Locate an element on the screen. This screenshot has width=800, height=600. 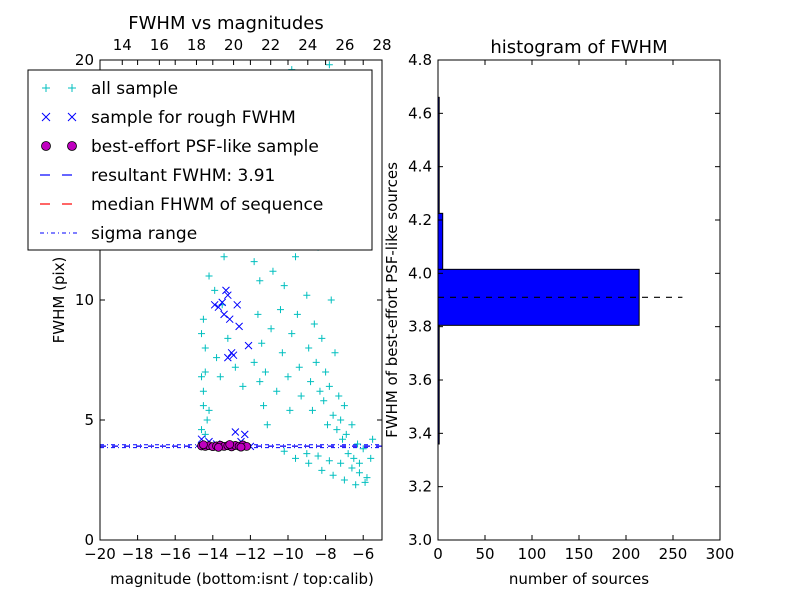
legend-label: sigma range is located at coordinates (144, 234).